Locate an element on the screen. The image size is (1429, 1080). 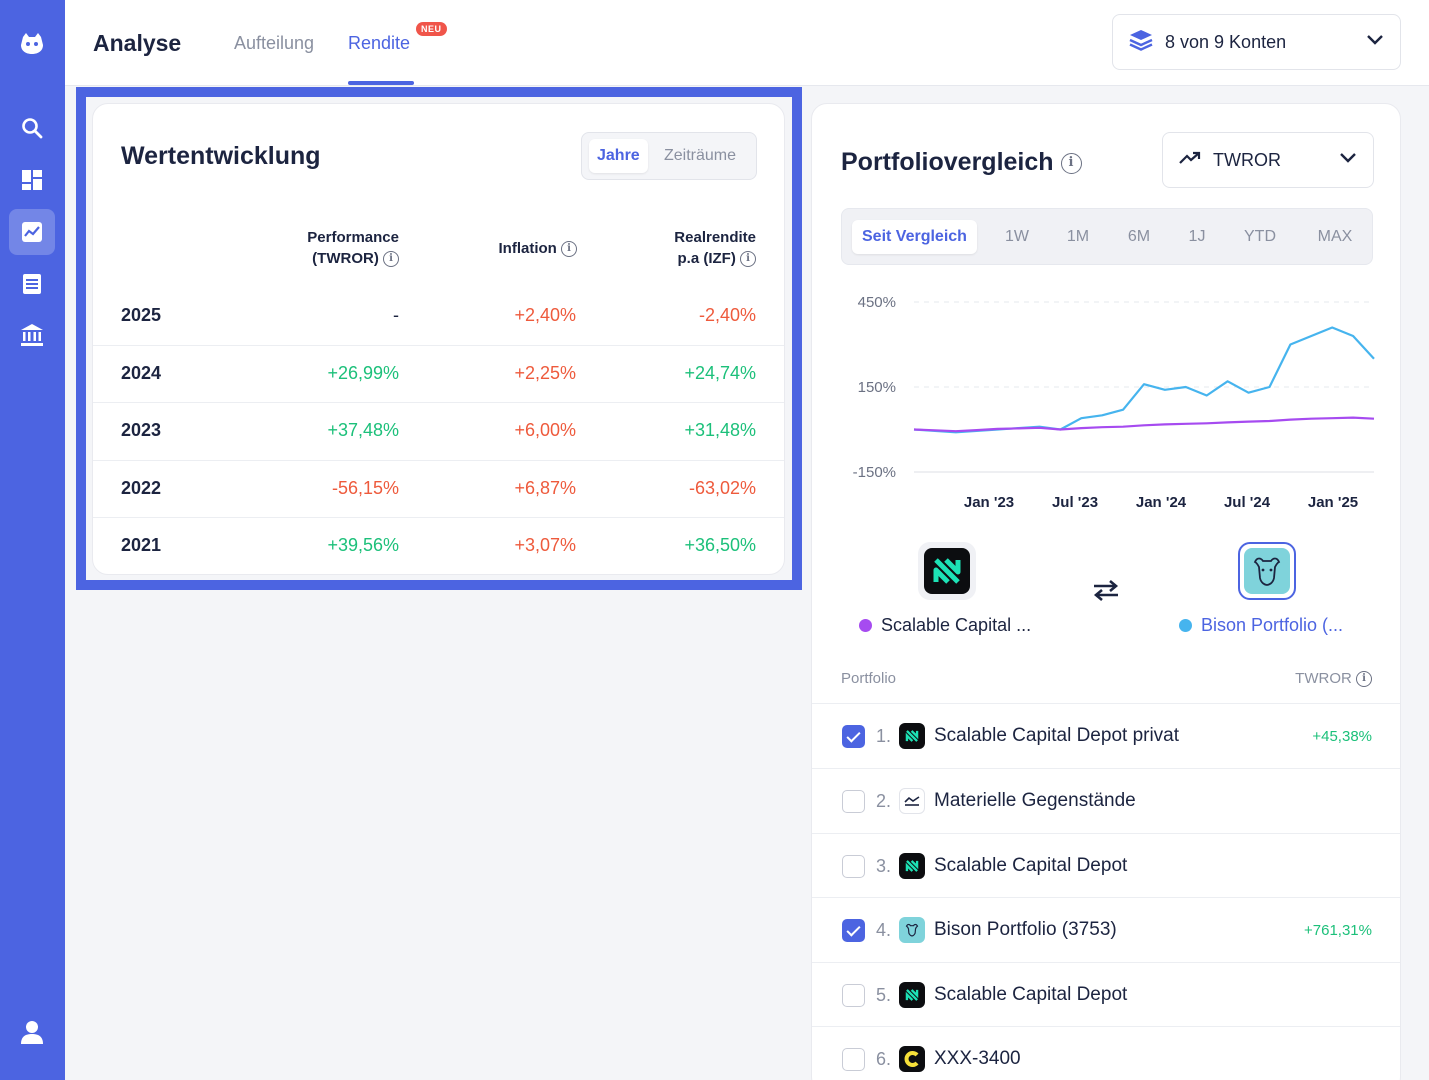
bison-logo-icon is located at coordinates (912, 930).